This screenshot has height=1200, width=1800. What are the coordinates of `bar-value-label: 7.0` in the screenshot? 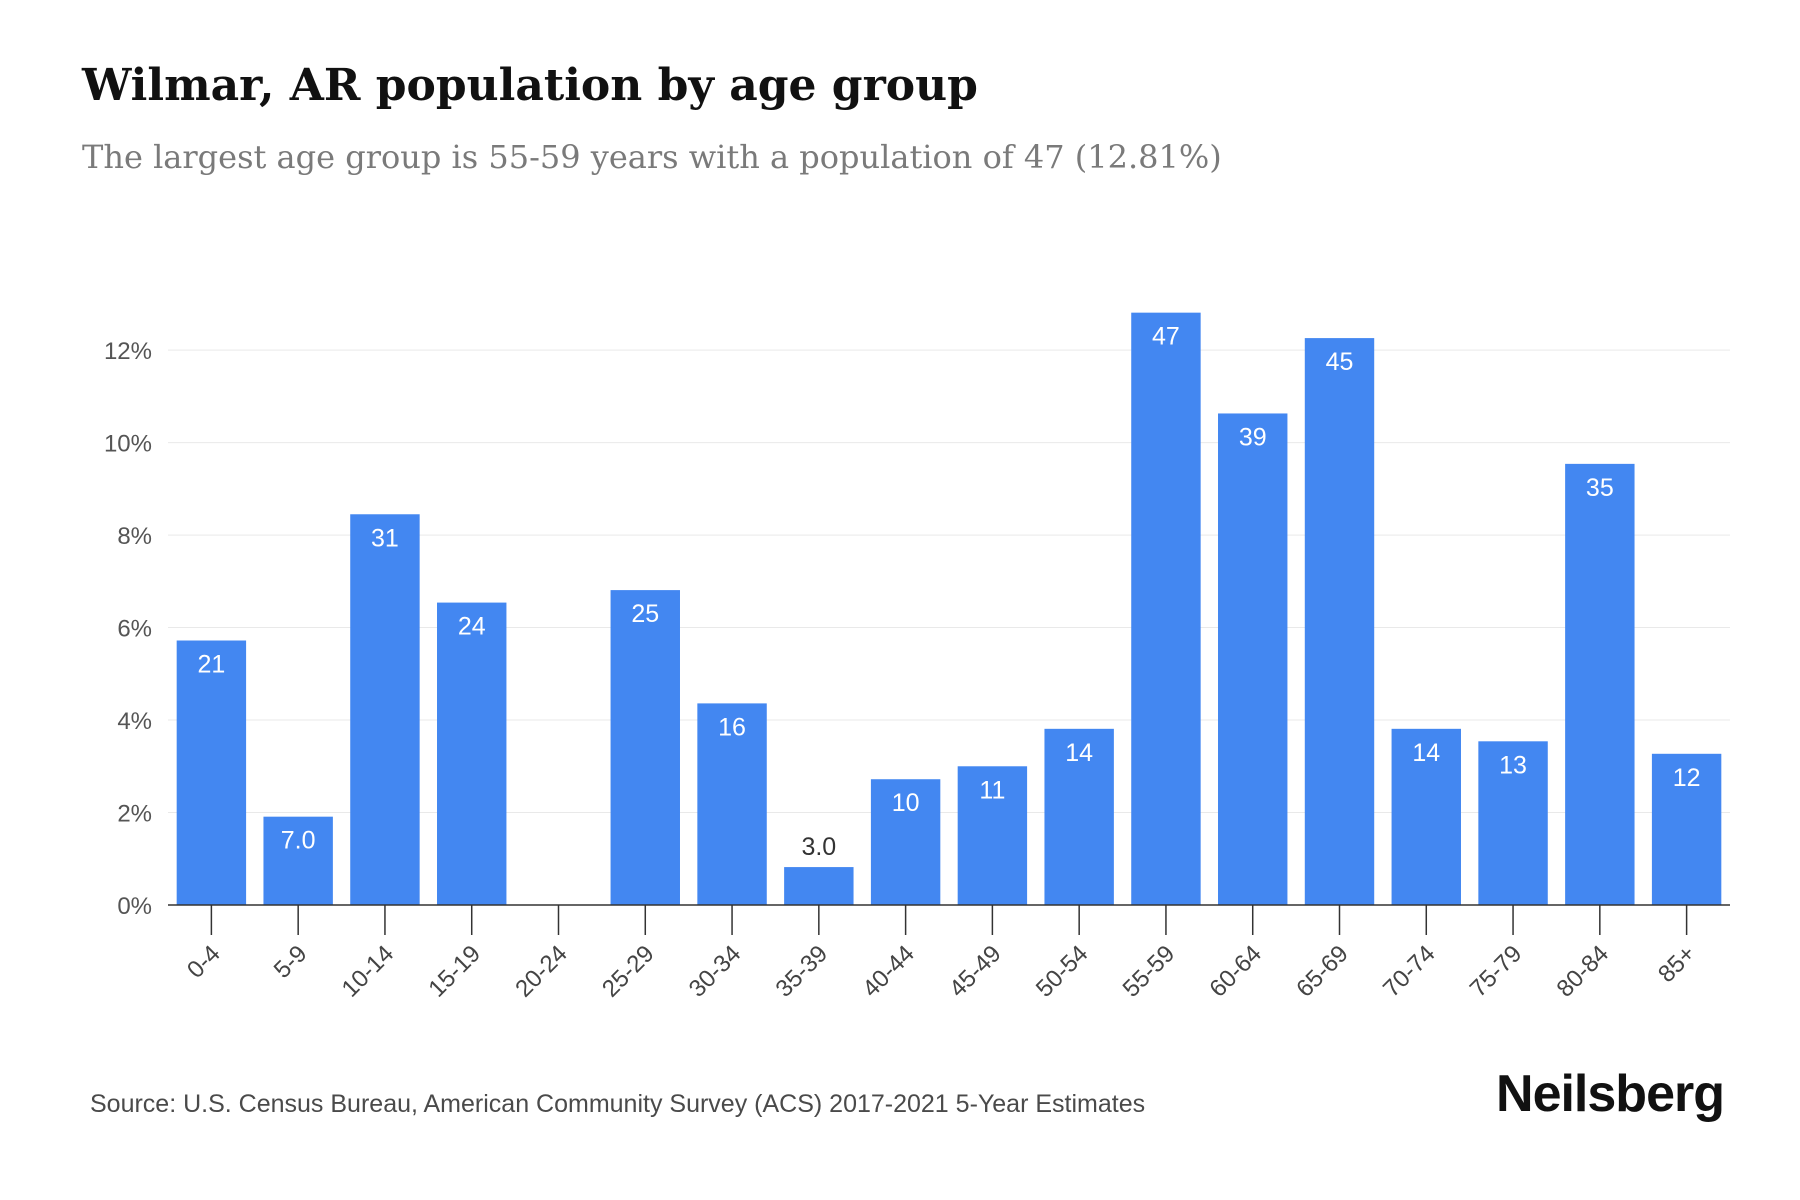 It's located at (298, 841).